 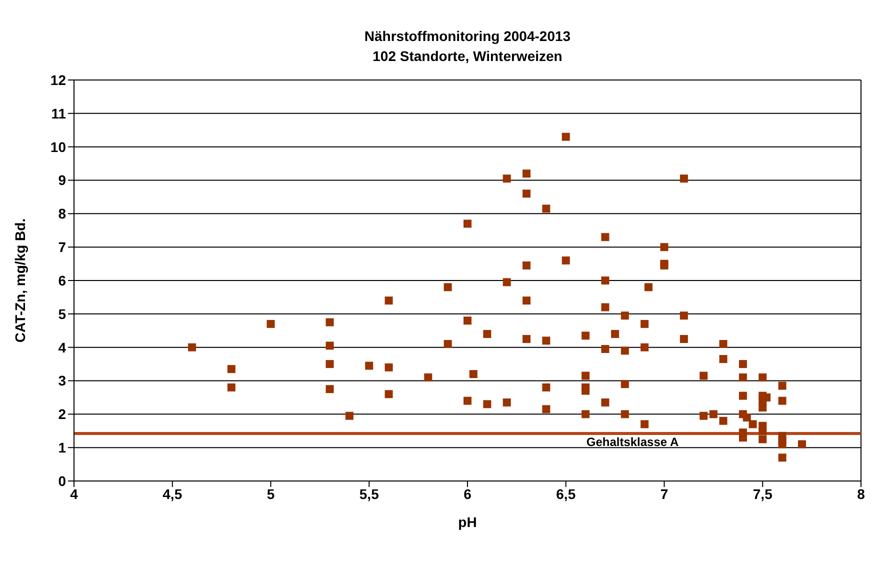 What do you see at coordinates (58, 113) in the screenshot?
I see `y-tick-label: 11` at bounding box center [58, 113].